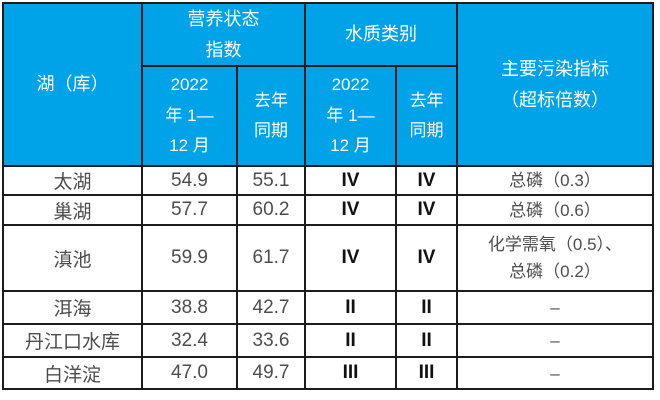  I want to click on cell-nutrition-2022: 38.8, so click(189, 308).